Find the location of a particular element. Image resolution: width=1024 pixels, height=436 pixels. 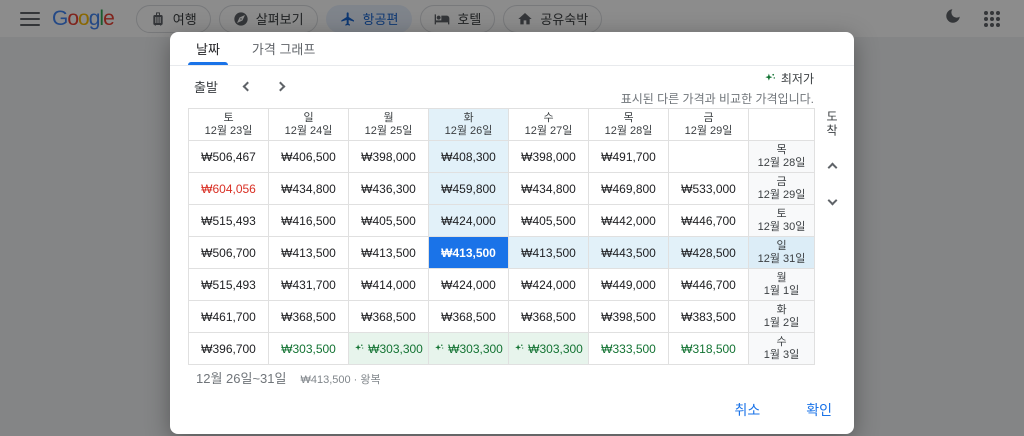

nav-pill-vacation-rentals: 공유숙박 is located at coordinates (553, 18).